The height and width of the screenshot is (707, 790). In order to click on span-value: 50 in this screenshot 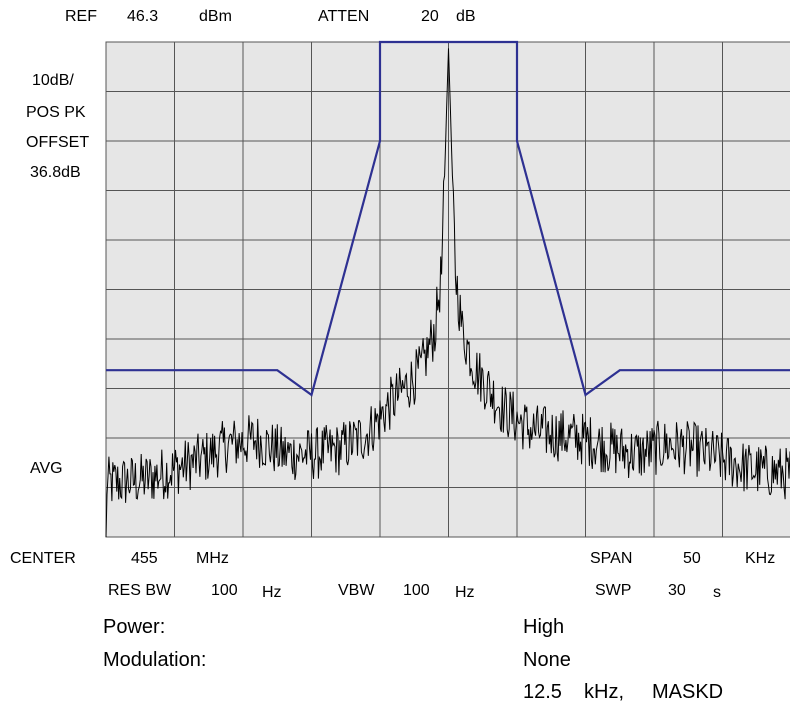, I will do `click(692, 558)`.